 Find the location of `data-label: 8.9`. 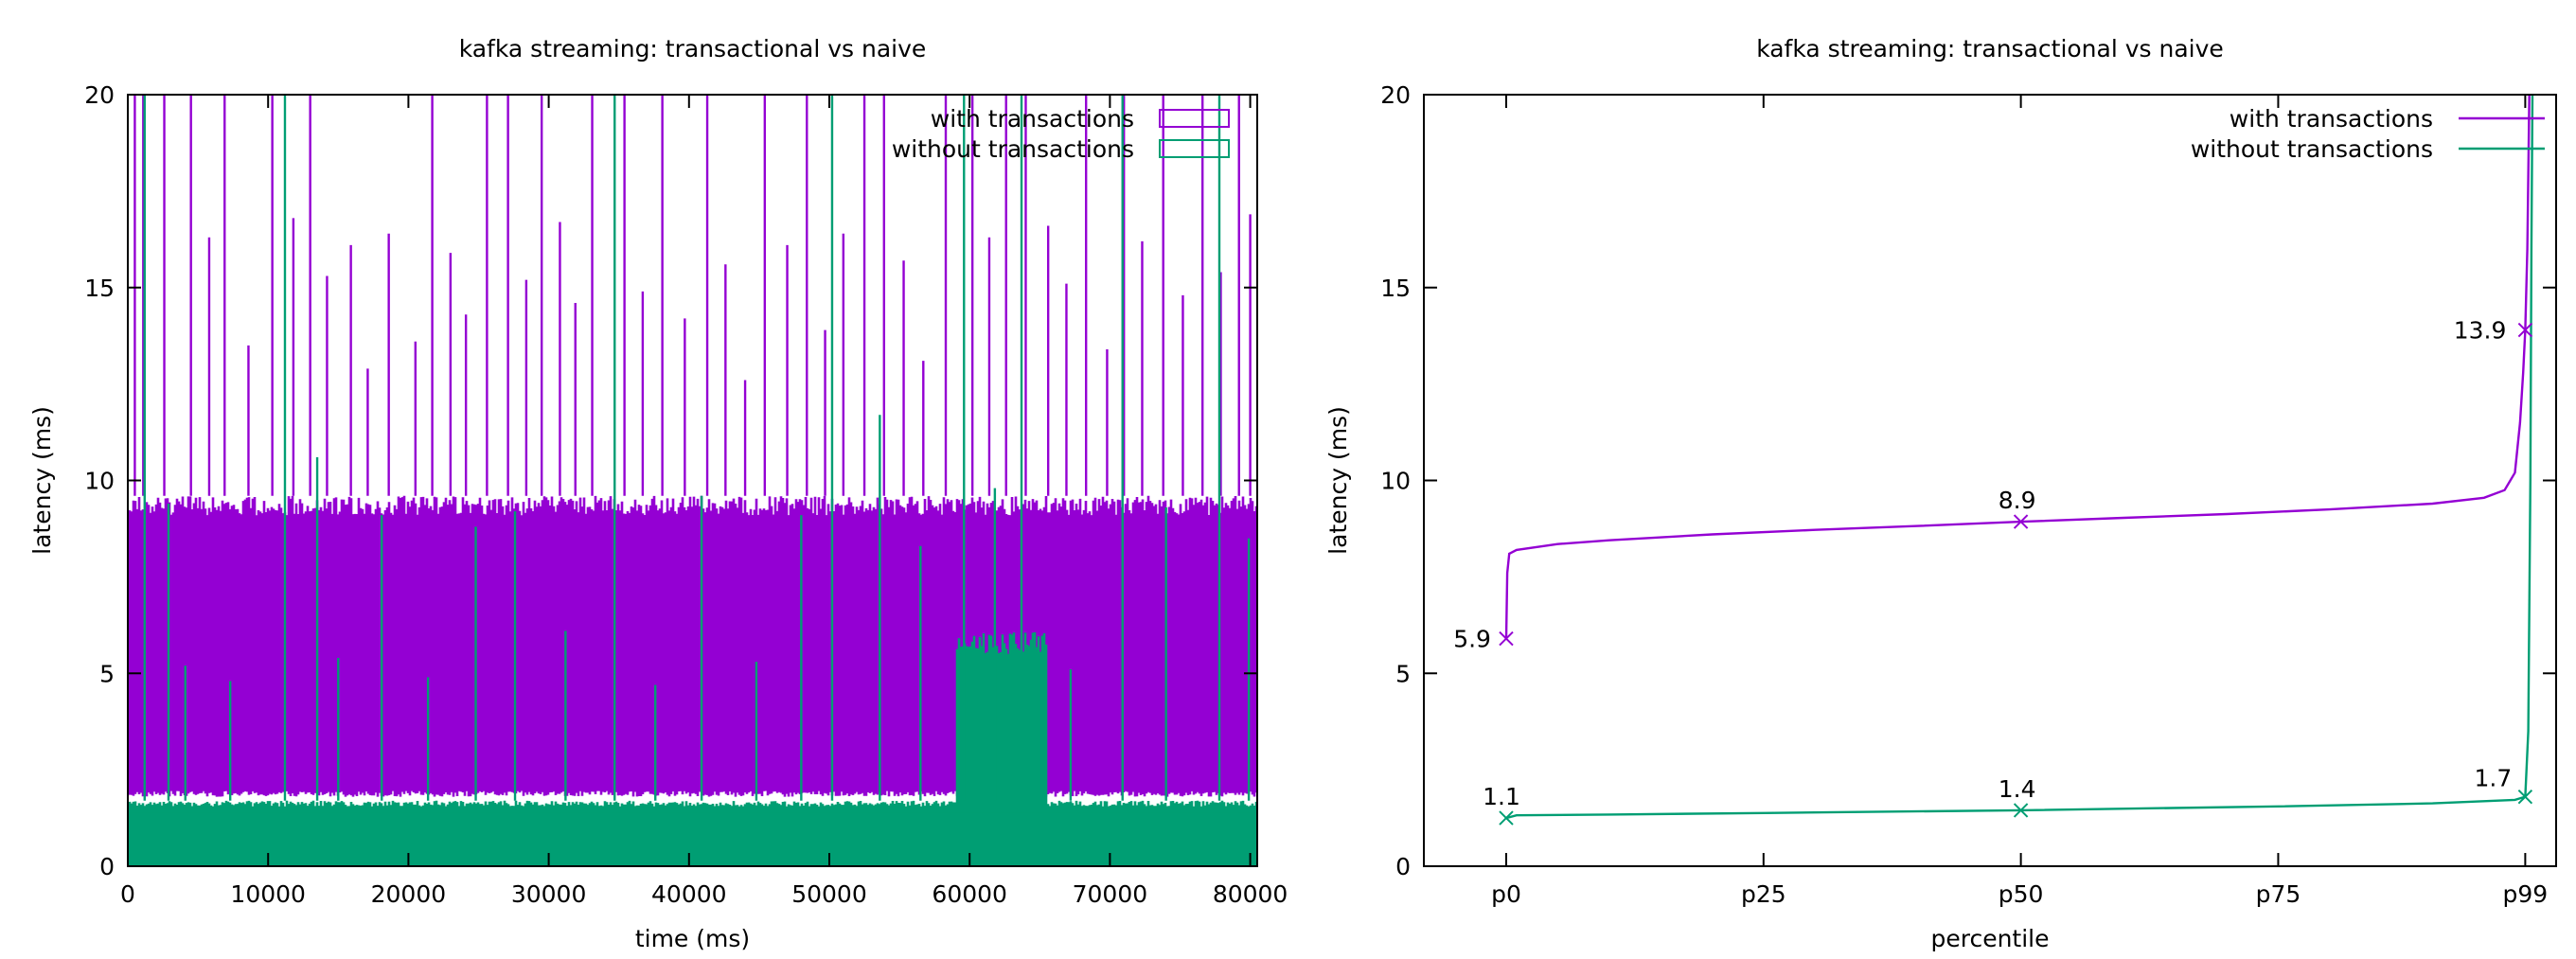

data-label: 8.9 is located at coordinates (2017, 500).